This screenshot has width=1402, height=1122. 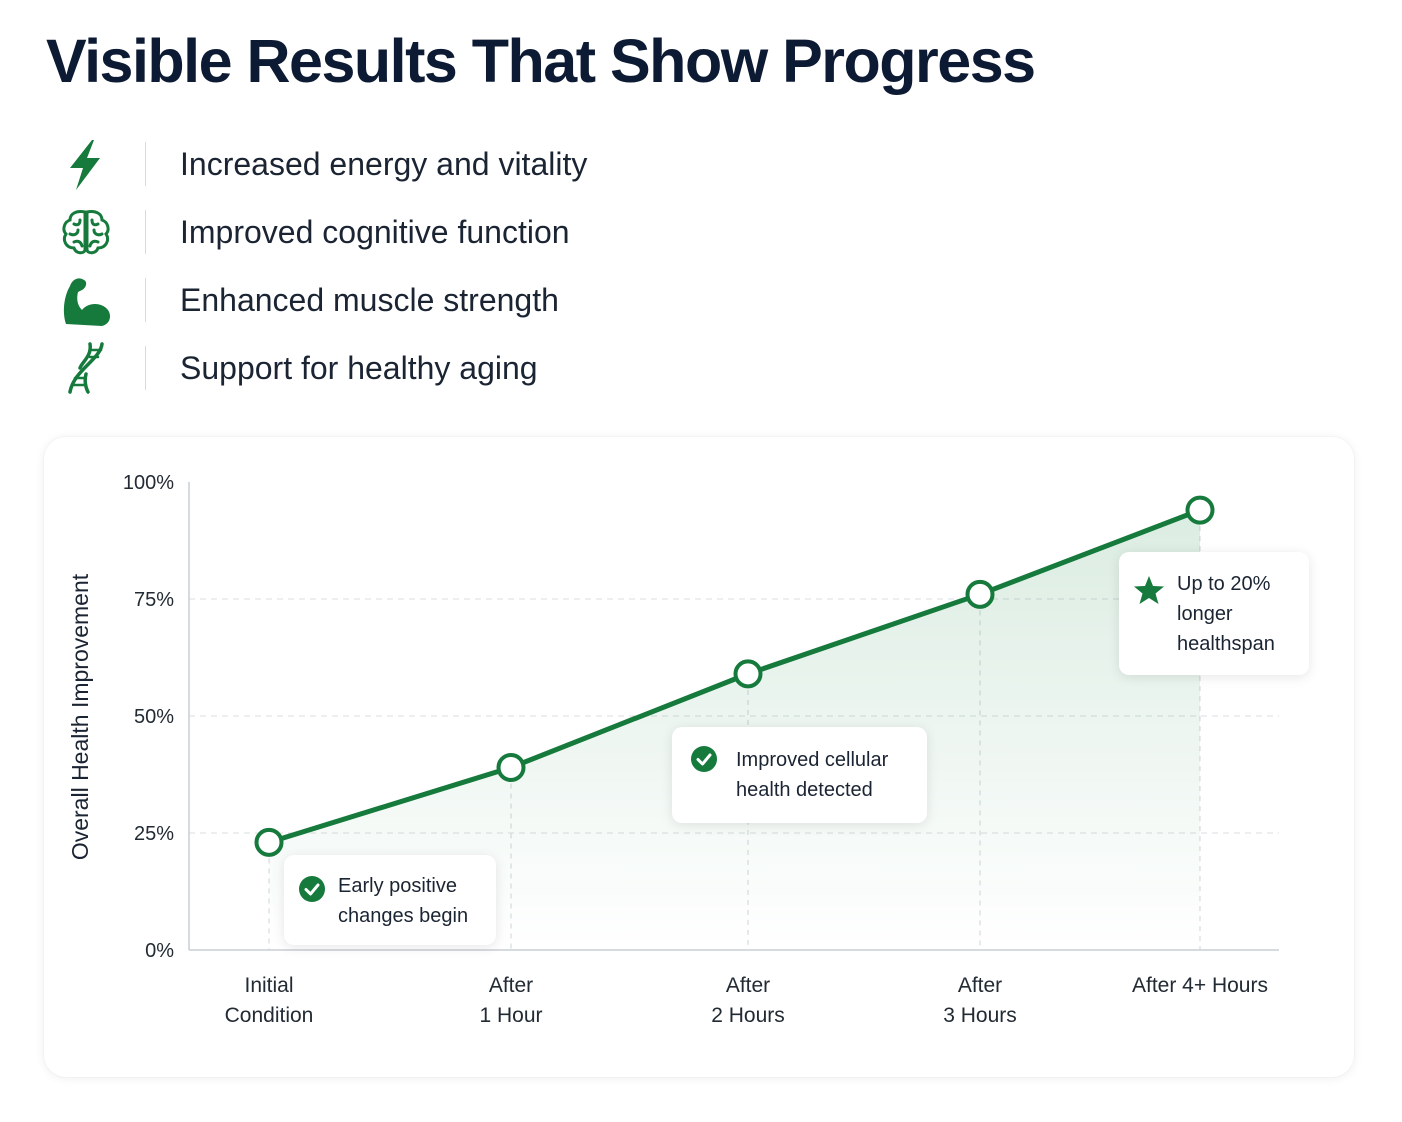 I want to click on flexed-bicep-icon, so click(x=86, y=300).